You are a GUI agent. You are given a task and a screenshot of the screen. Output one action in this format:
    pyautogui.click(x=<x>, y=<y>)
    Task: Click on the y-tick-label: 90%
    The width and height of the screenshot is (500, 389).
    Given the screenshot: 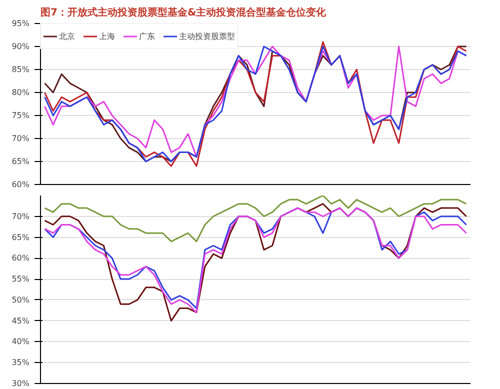 What is the action you would take?
    pyautogui.click(x=21, y=46)
    